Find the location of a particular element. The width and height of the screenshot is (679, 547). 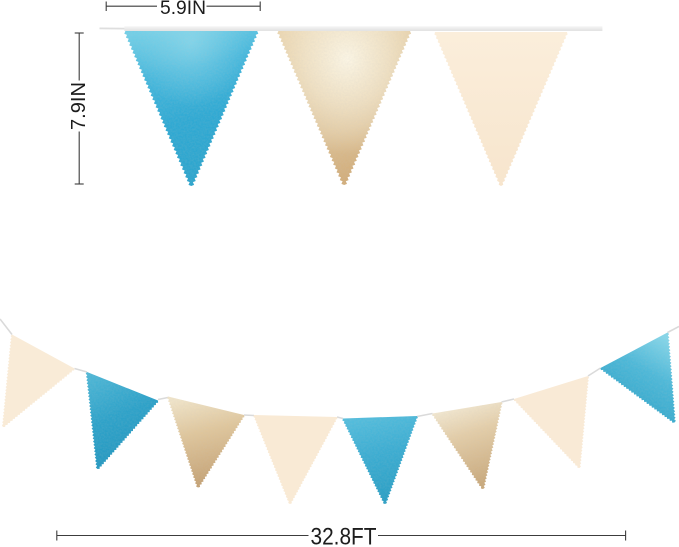

svg-text: 7.9IN is located at coordinates (79, 106).